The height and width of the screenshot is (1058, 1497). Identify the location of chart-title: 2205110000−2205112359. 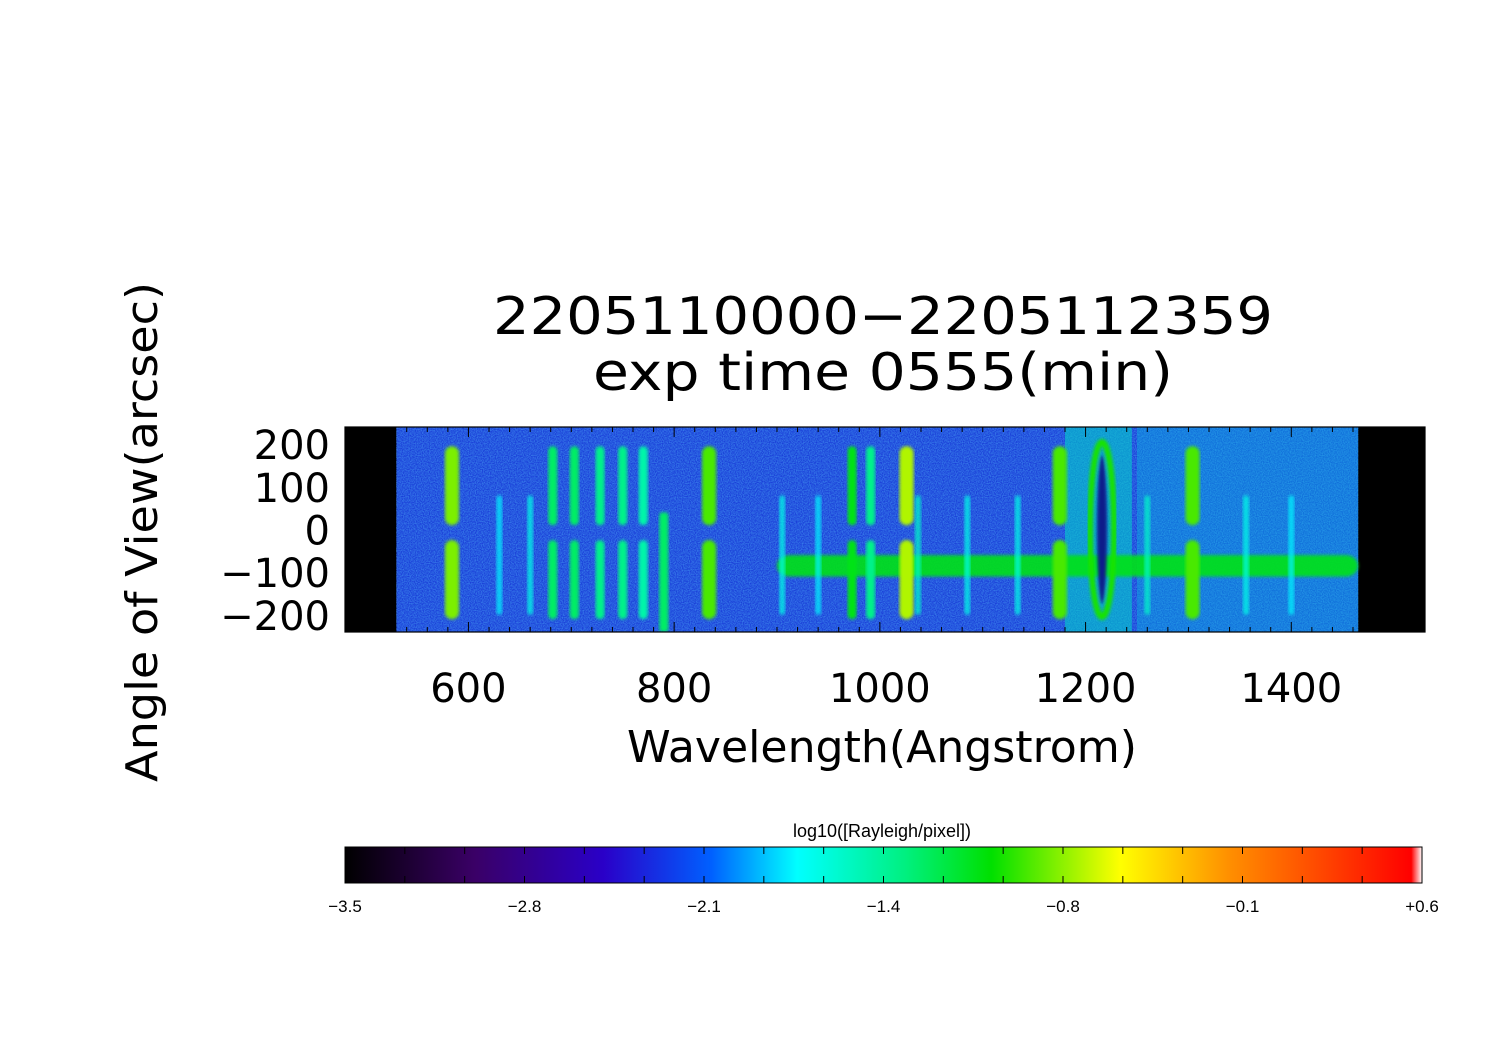
(883, 317).